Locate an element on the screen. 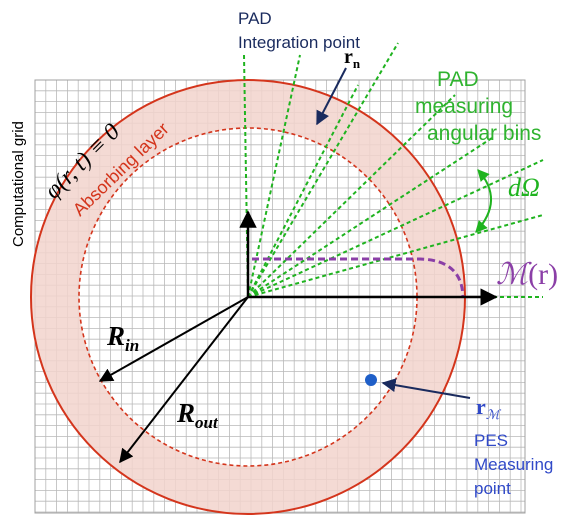 The width and height of the screenshot is (581, 523). pes-point-icon is located at coordinates (371, 380).